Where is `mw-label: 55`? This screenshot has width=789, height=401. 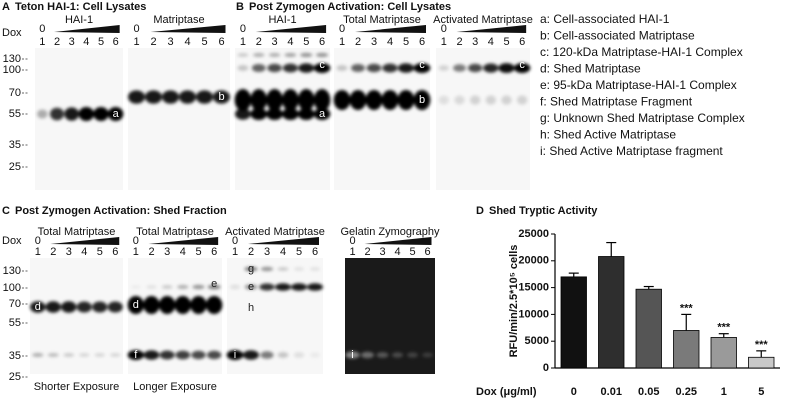 mw-label: 55 is located at coordinates (15, 114).